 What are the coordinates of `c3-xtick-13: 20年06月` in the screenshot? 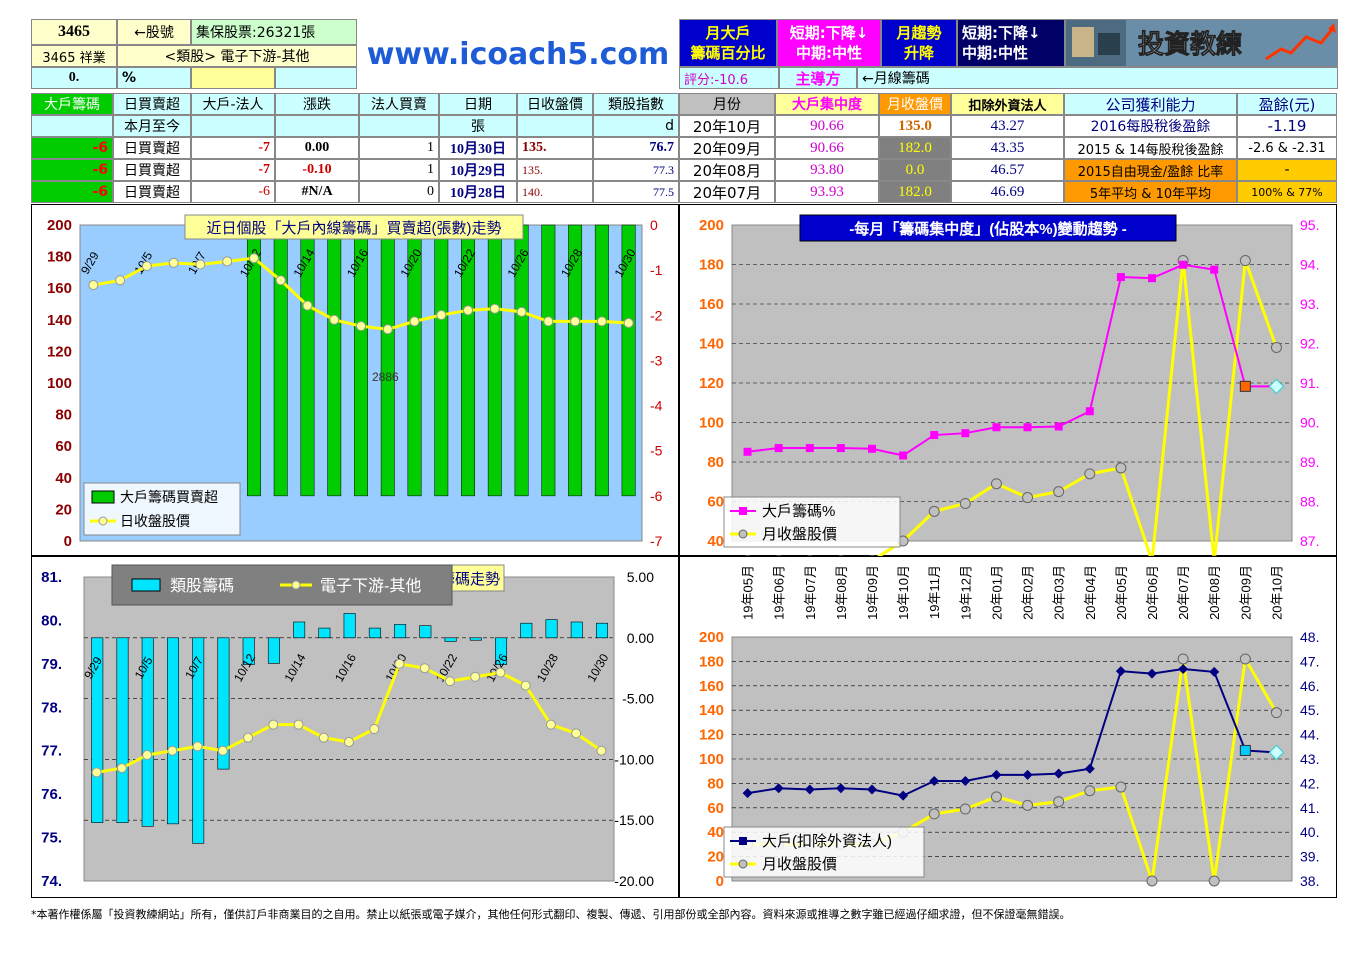 It's located at (1152, 592).